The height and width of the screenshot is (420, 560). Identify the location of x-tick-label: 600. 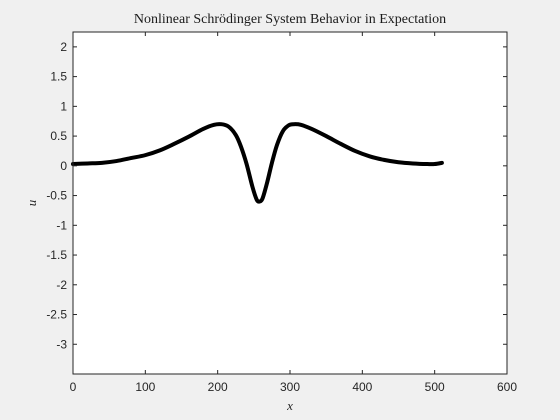
(507, 387).